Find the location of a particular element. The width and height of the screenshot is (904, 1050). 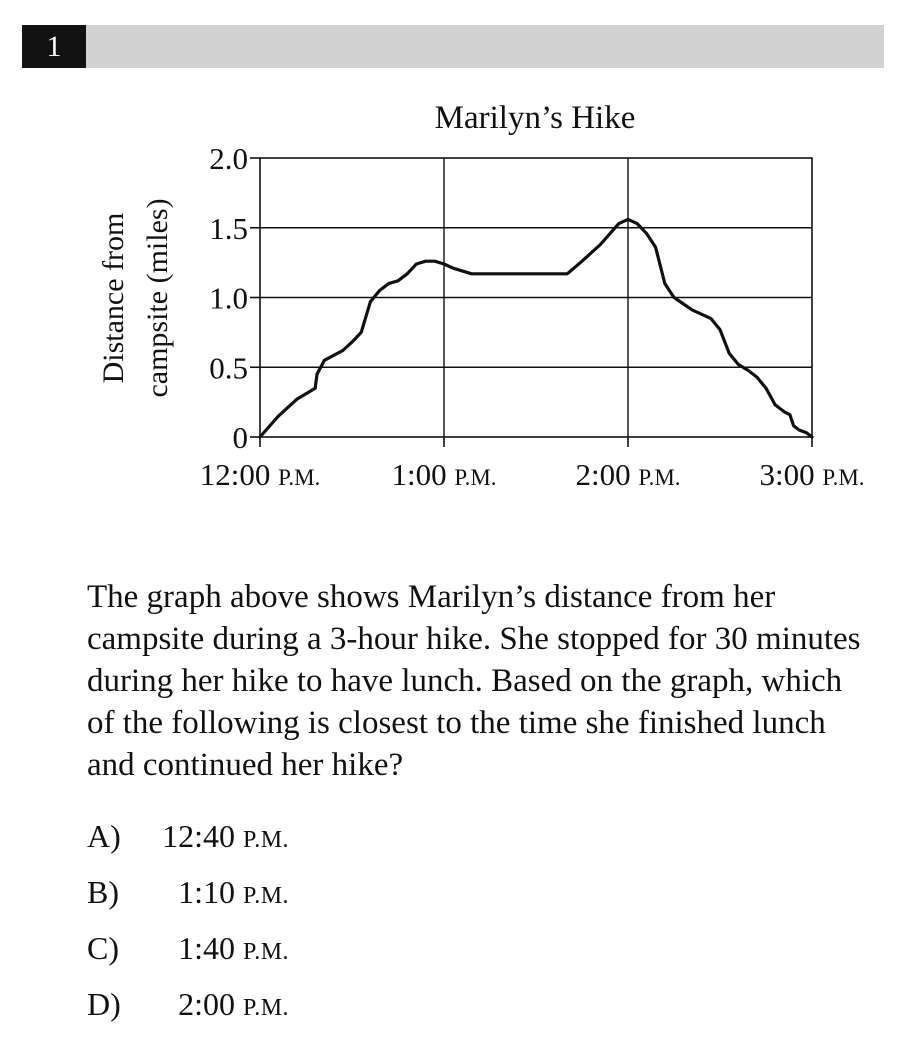

y-tick-label: 1.5 is located at coordinates (228, 228).